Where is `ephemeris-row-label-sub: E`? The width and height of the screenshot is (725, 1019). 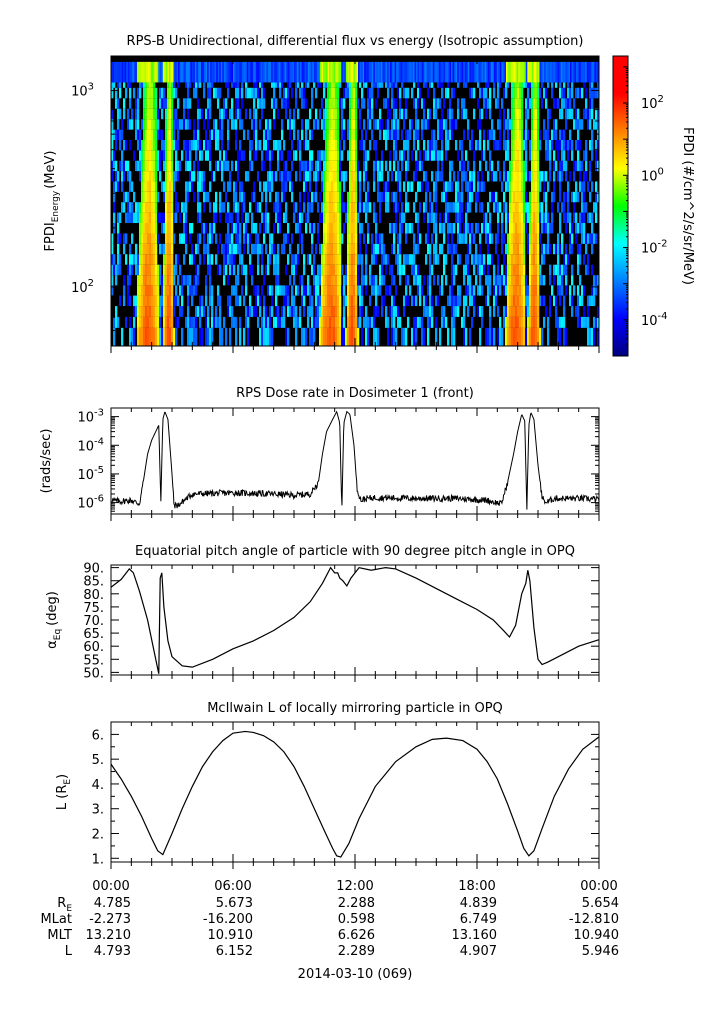 ephemeris-row-label-sub: E is located at coordinates (69, 909).